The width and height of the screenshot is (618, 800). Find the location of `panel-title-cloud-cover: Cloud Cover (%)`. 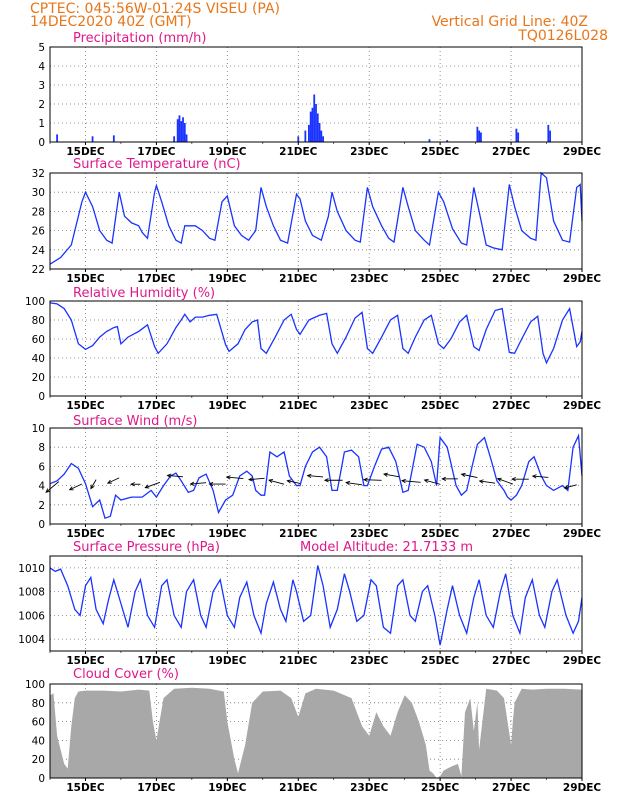

panel-title-cloud-cover: Cloud Cover (%) is located at coordinates (126, 674).